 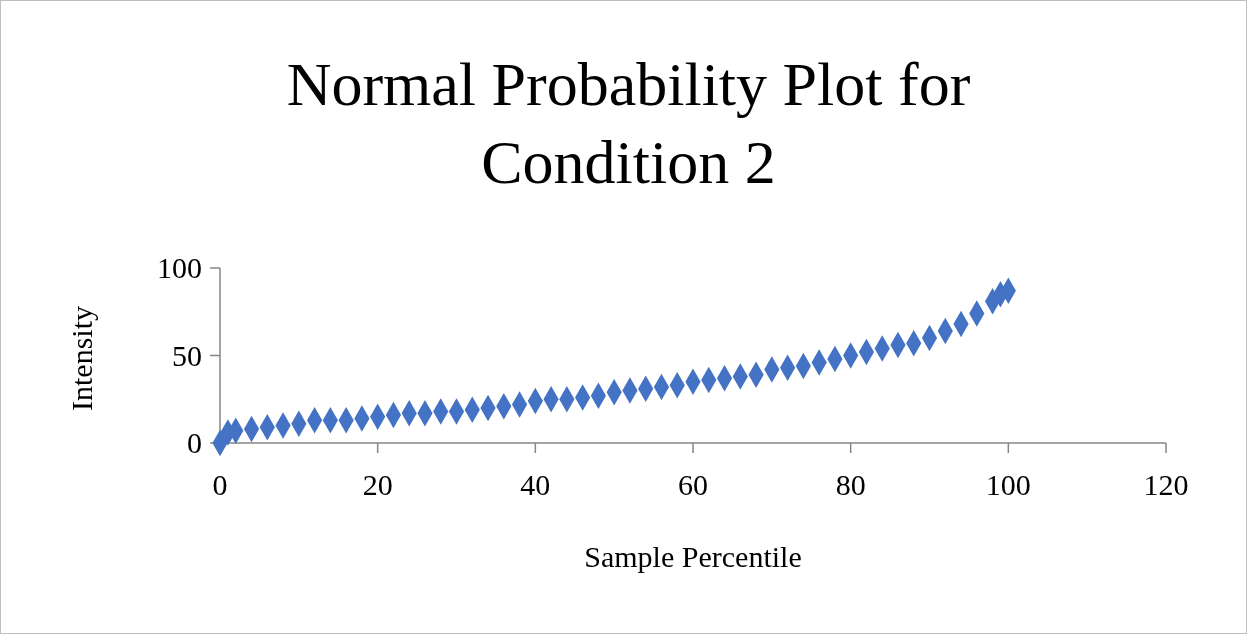 I want to click on y-tick-label: 50, so click(x=187, y=355).